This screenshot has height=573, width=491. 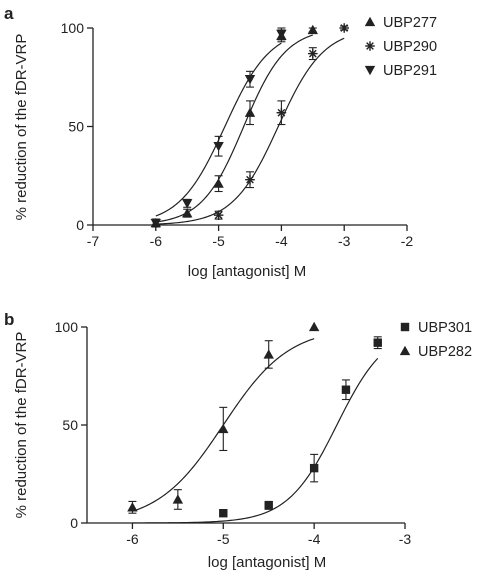 I want to click on panel-a-x-tick-label: -7, so click(x=93, y=241).